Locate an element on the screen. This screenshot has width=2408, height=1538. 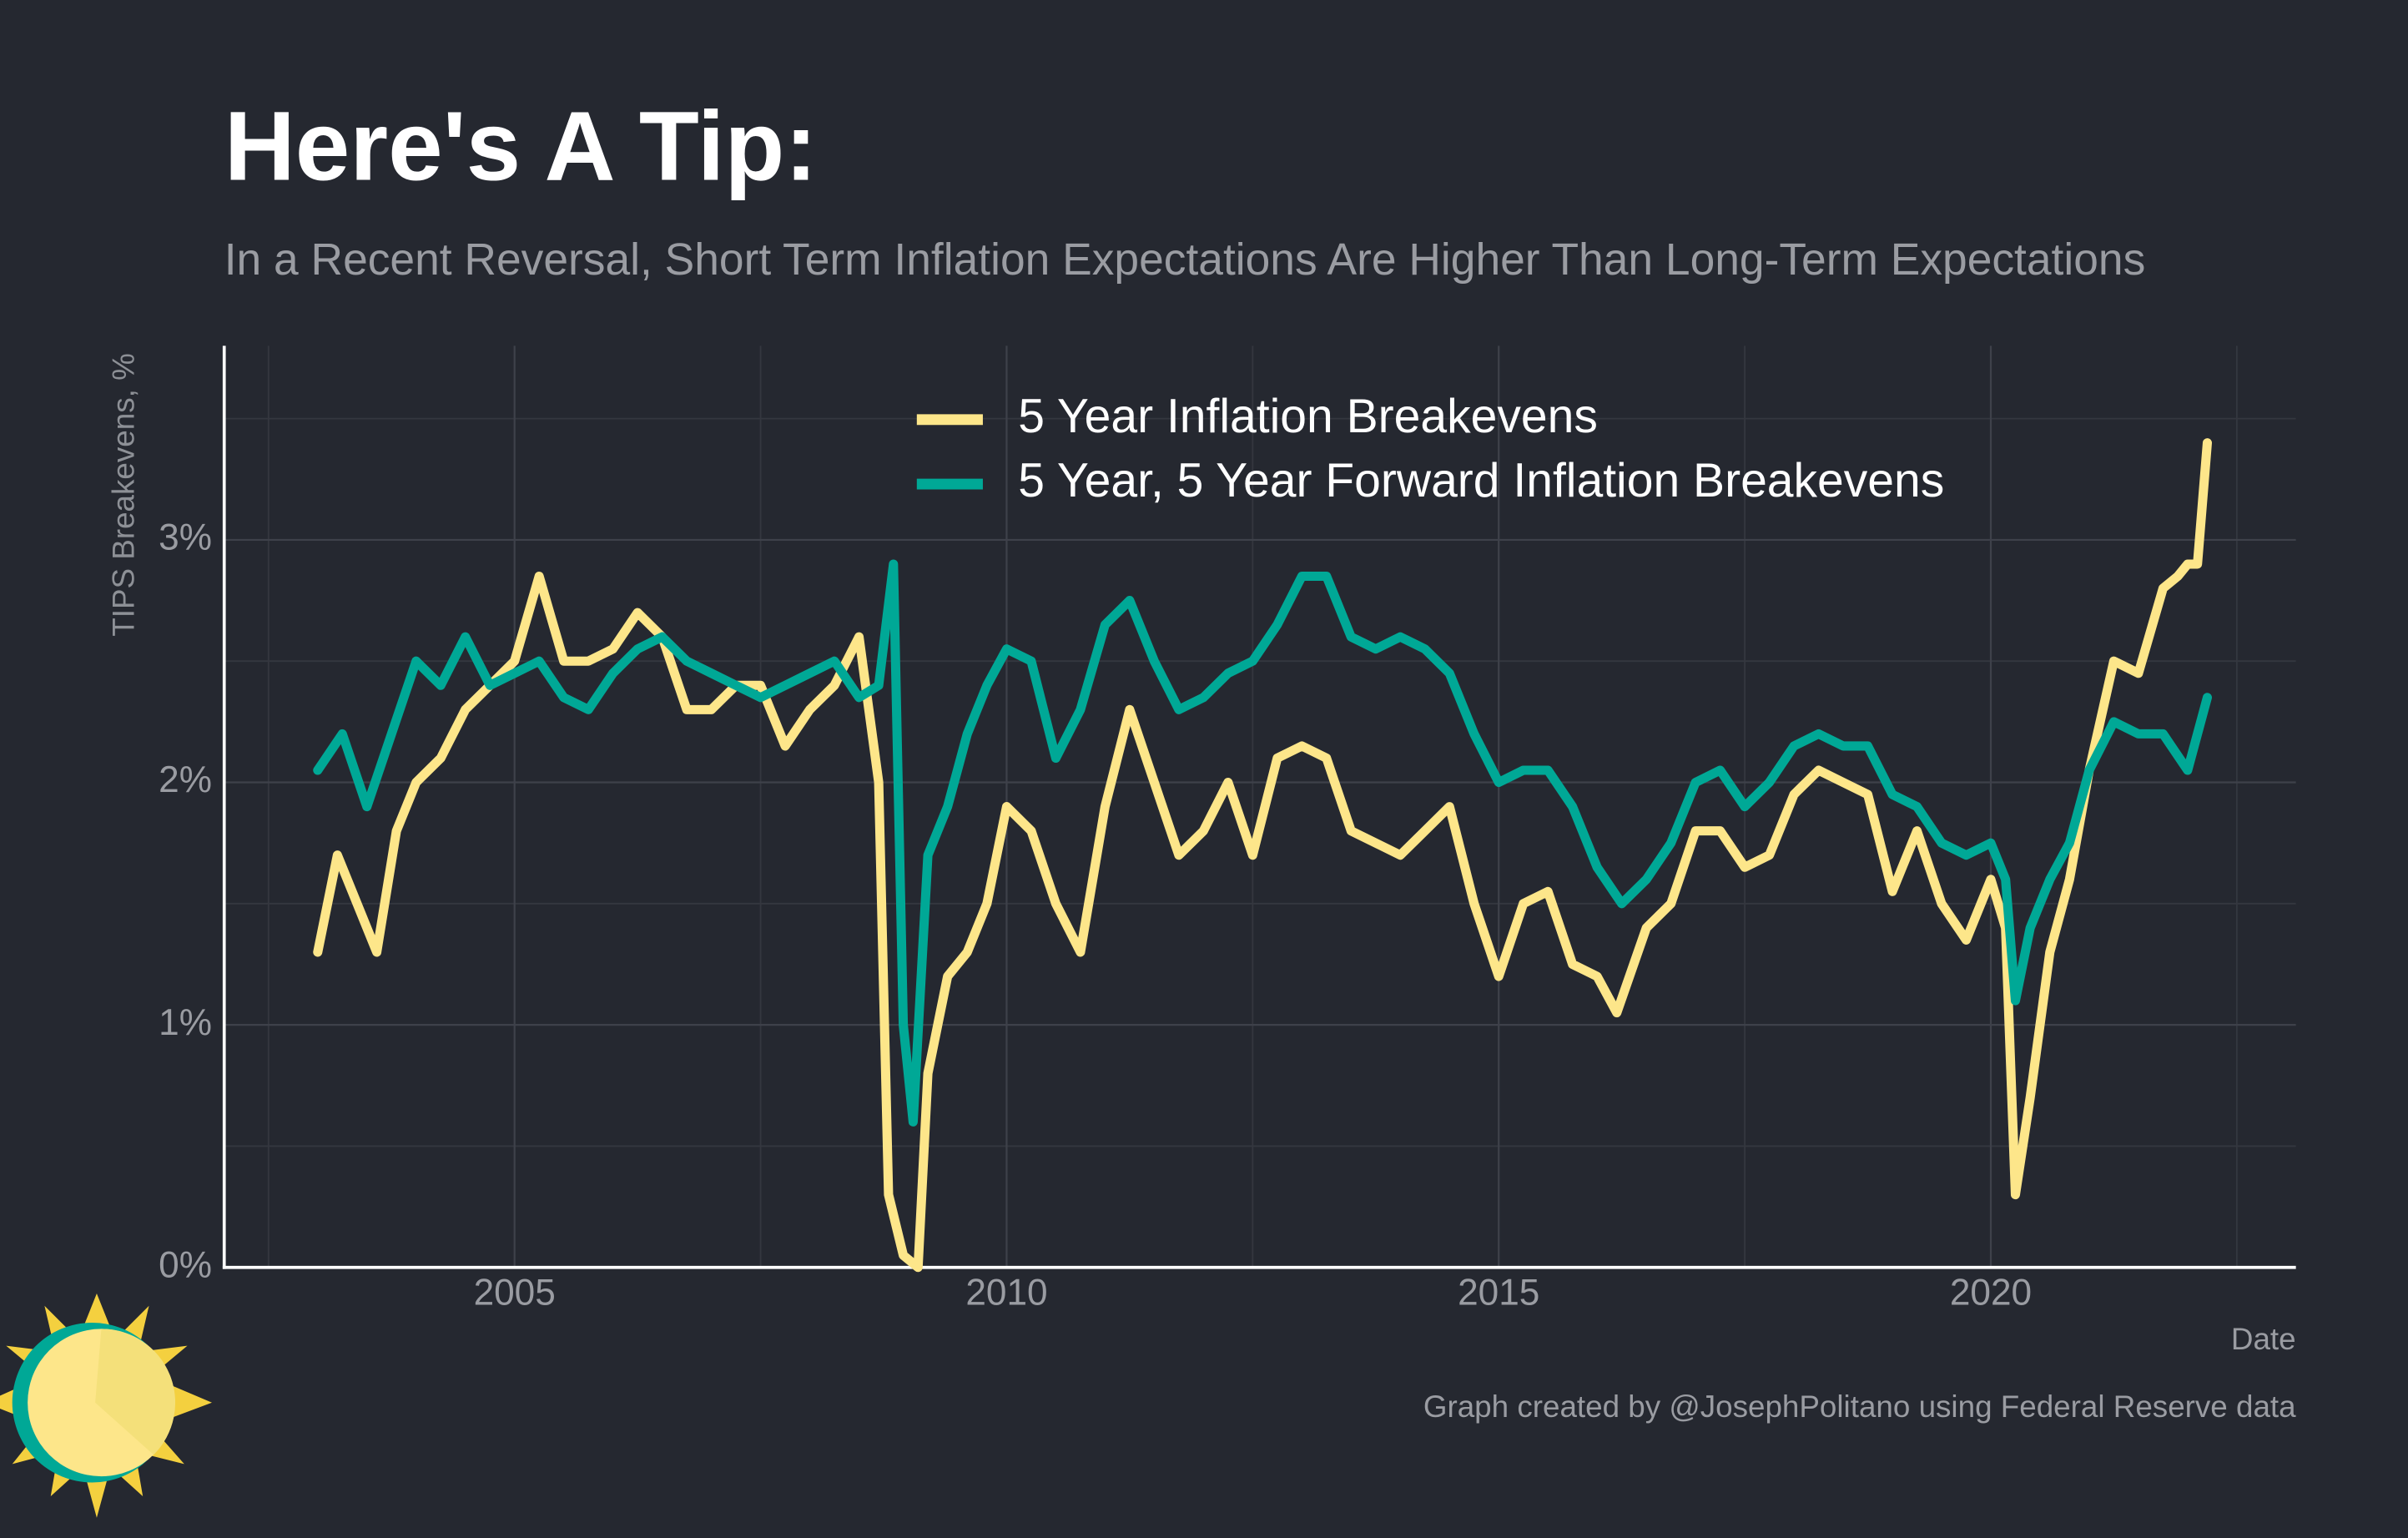
x-tick-label: 2010 is located at coordinates (1006, 1293).